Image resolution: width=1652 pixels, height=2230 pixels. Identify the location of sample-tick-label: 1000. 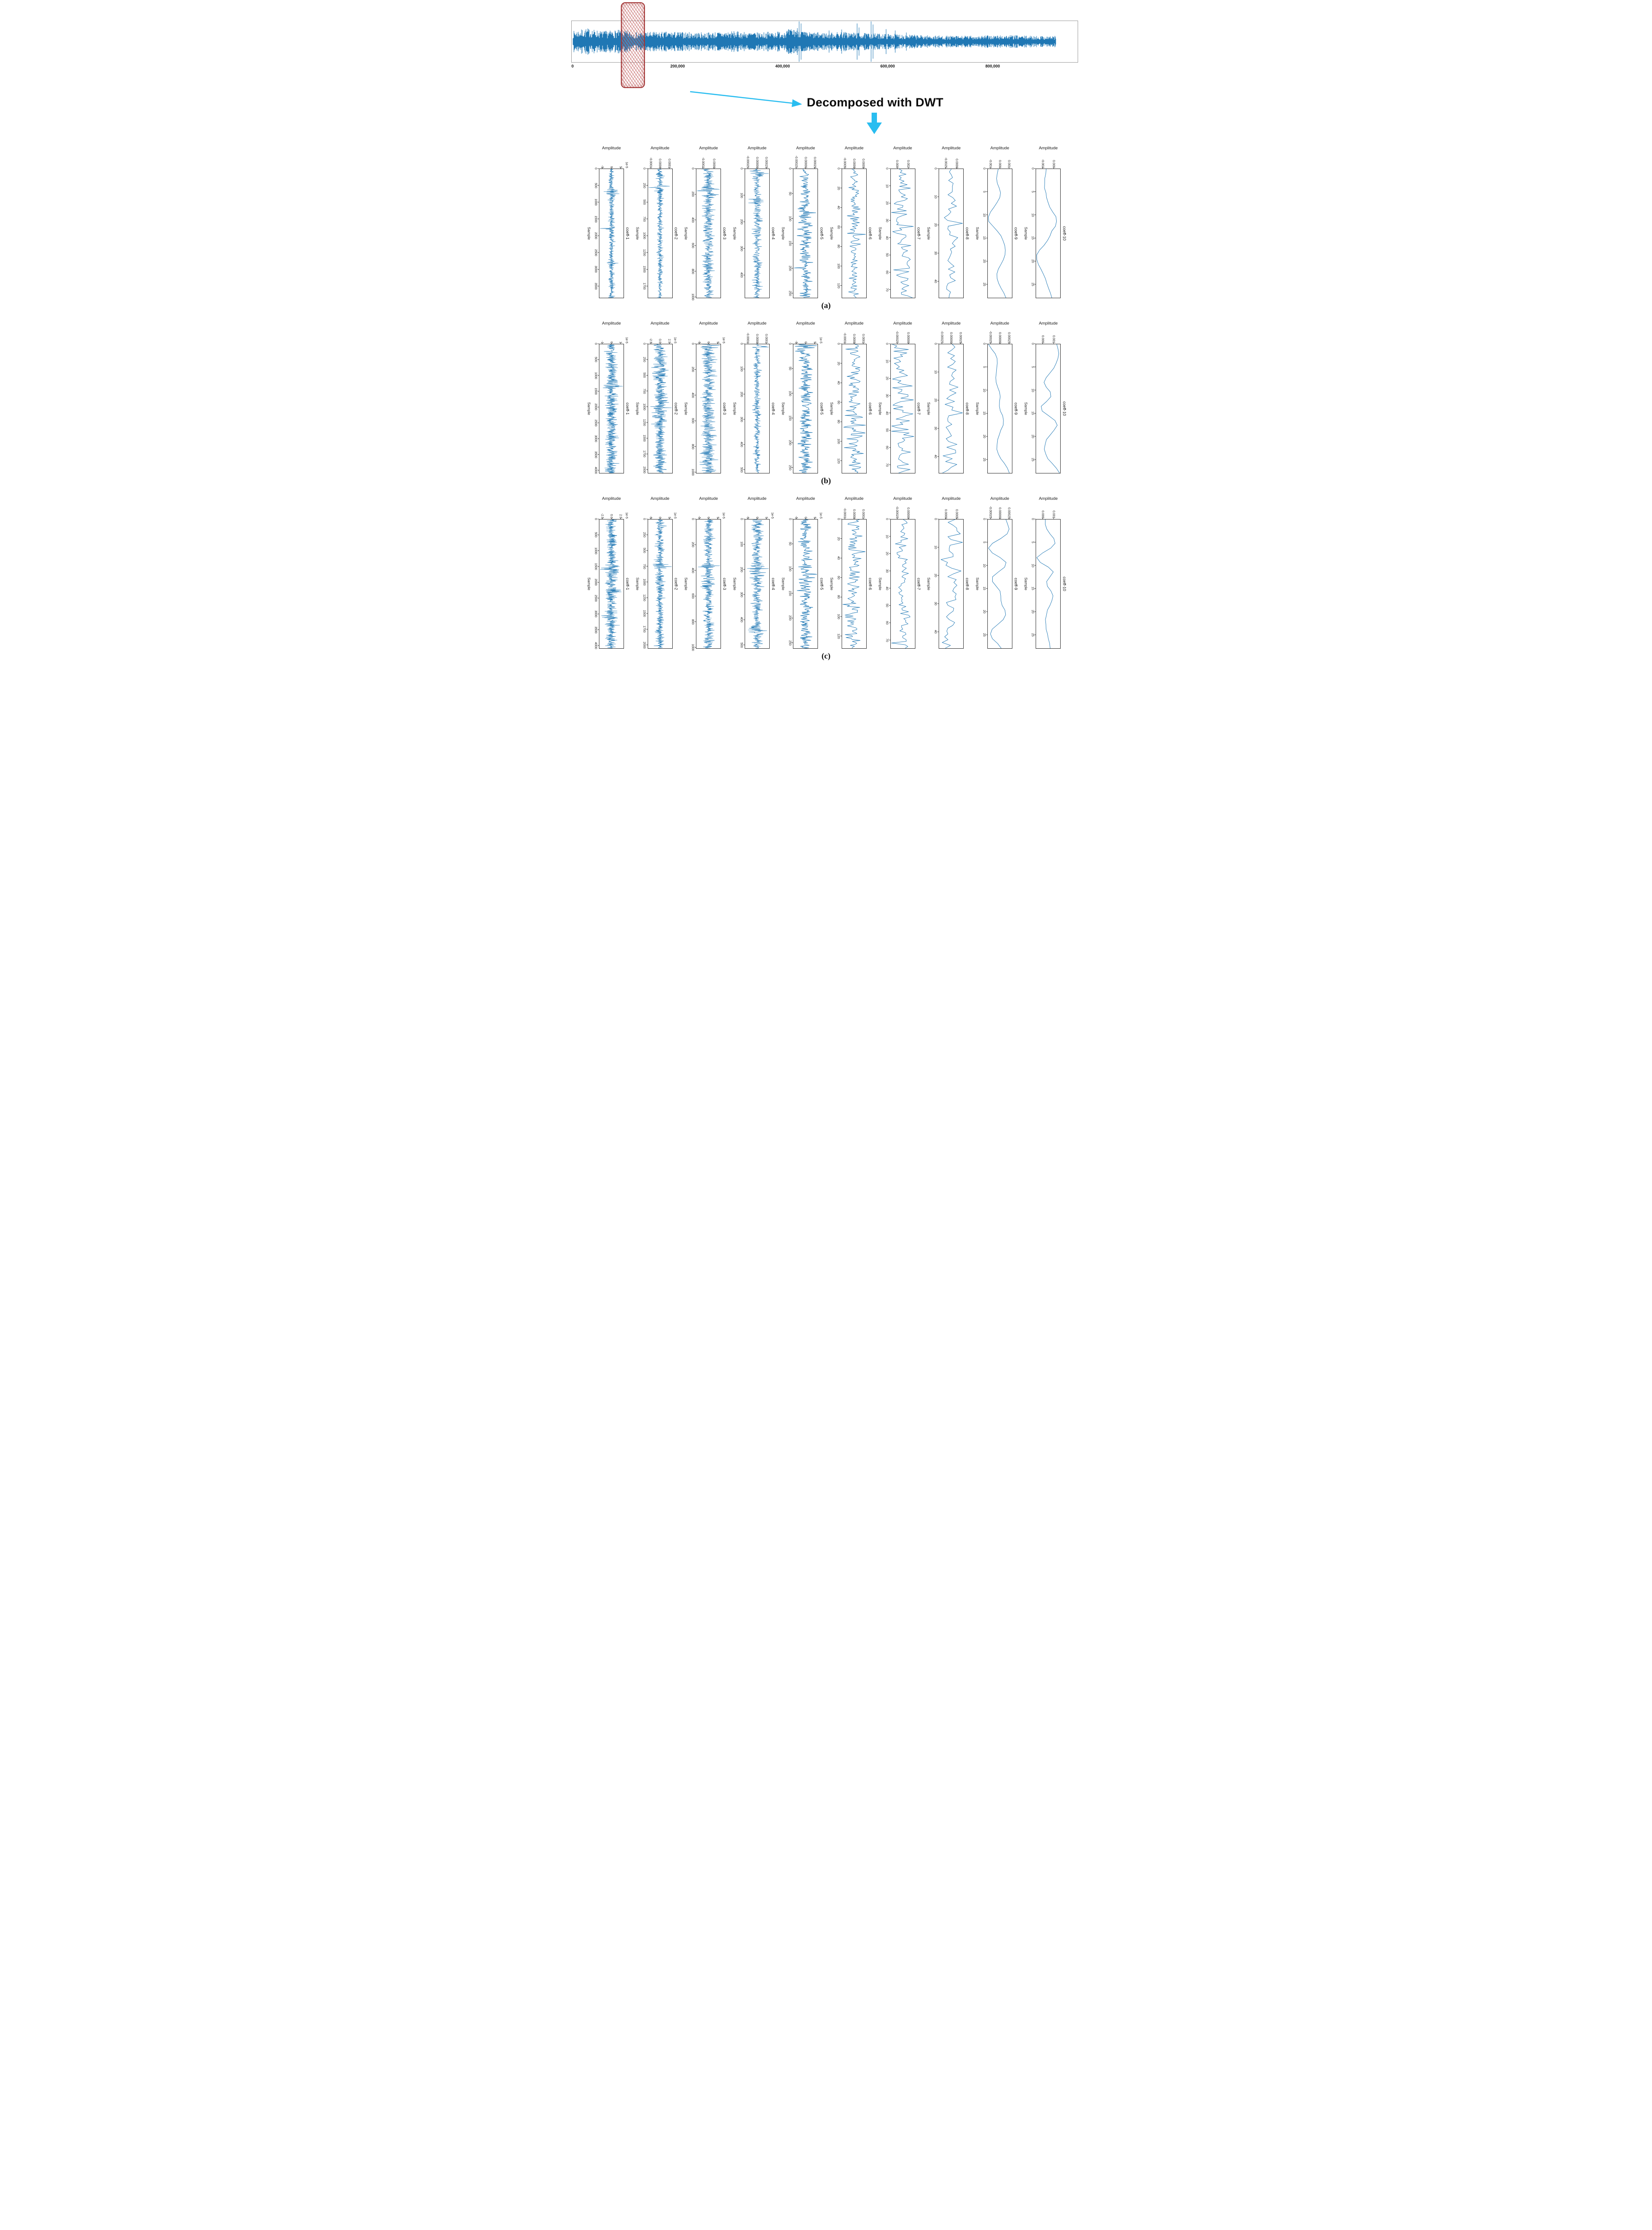
(595, 550).